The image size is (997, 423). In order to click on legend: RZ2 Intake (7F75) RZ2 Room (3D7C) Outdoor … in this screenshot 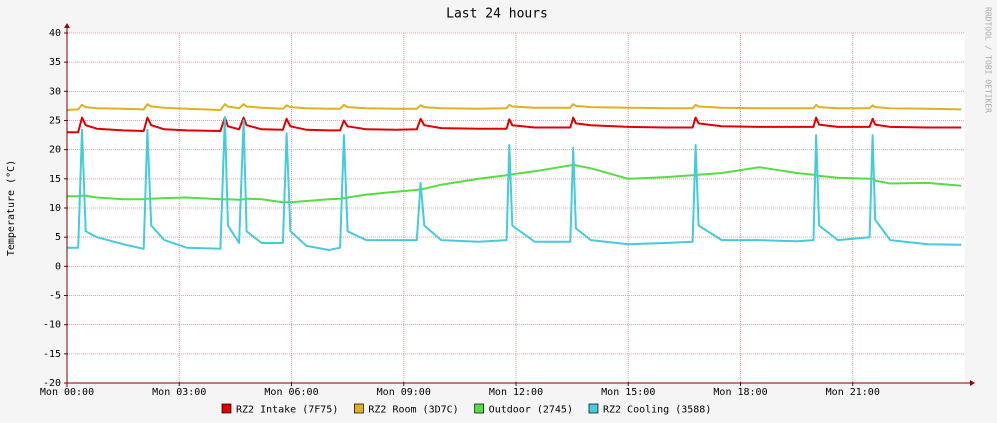, I will do `click(466, 409)`.